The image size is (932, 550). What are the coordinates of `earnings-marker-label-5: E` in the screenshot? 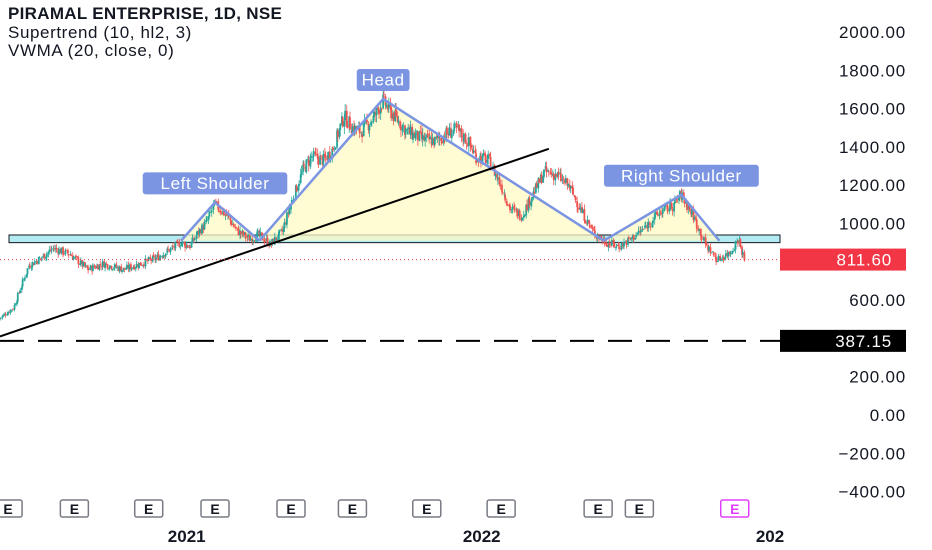 It's located at (352, 509).